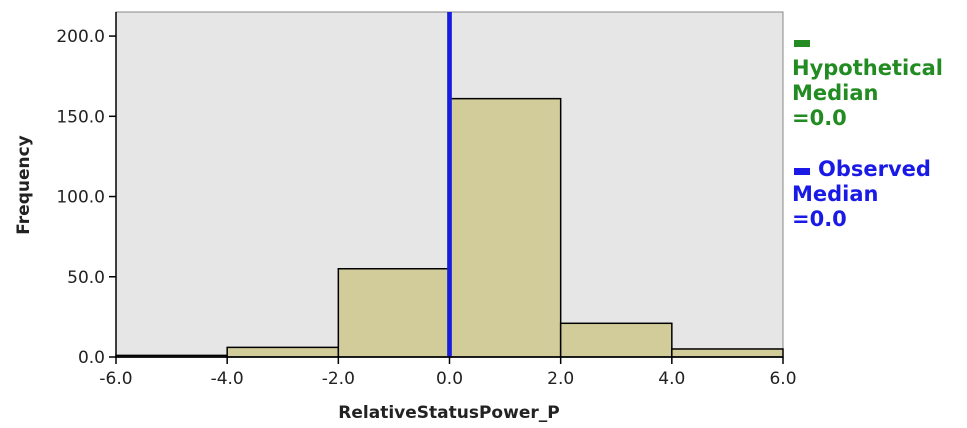  I want to click on y-tick-label: 50.0, so click(86, 278).